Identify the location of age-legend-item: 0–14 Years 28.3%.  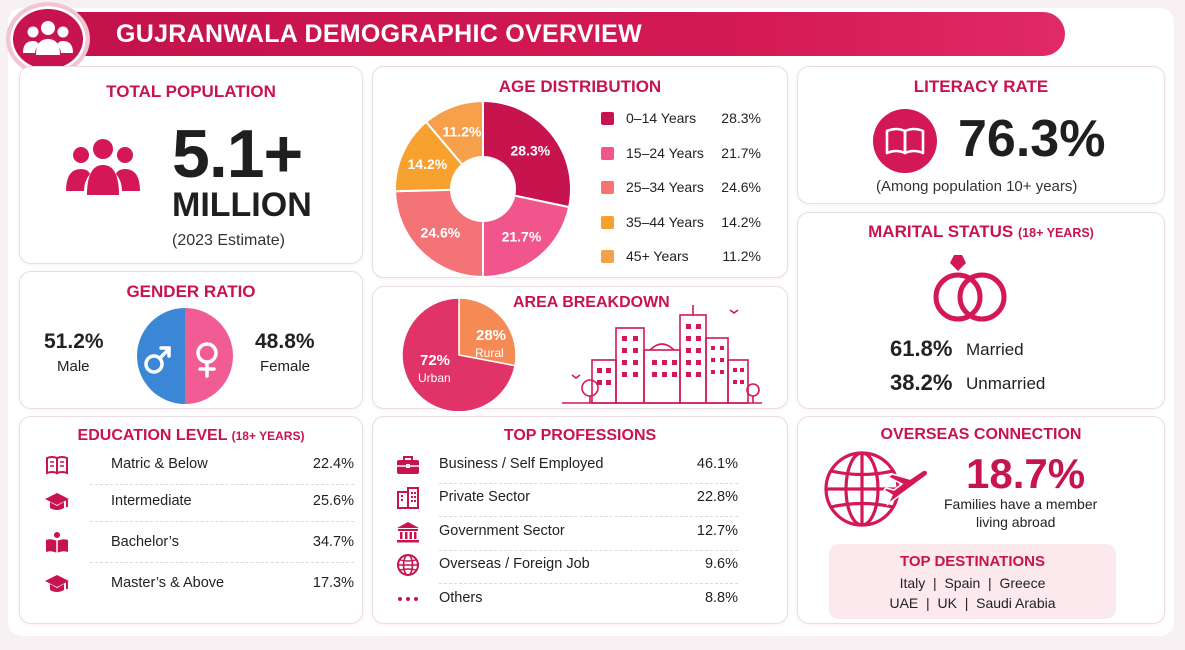
(681, 119).